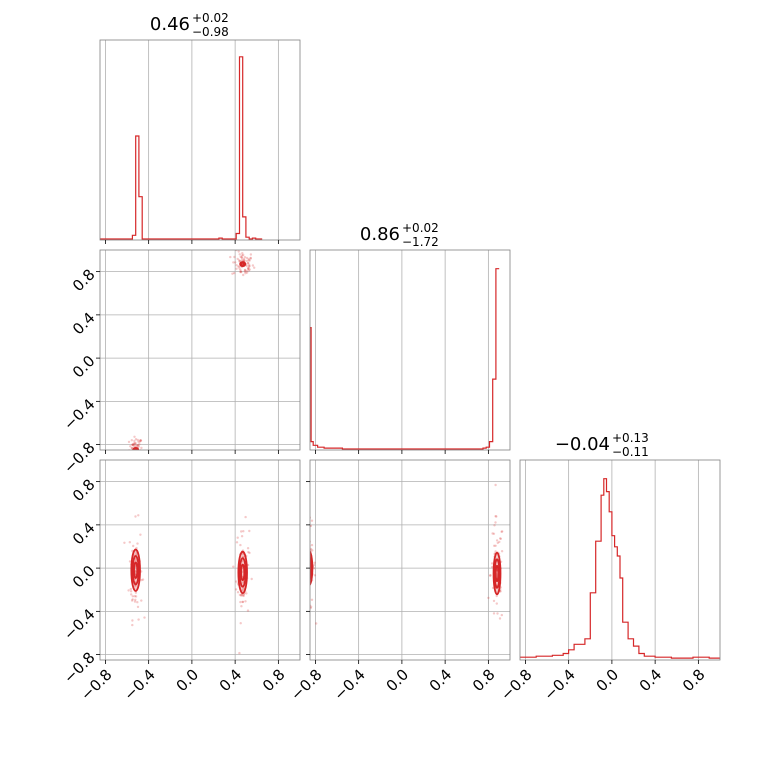 The image size is (760, 764). I want to click on xtick-label: 0.0, so click(608, 681).